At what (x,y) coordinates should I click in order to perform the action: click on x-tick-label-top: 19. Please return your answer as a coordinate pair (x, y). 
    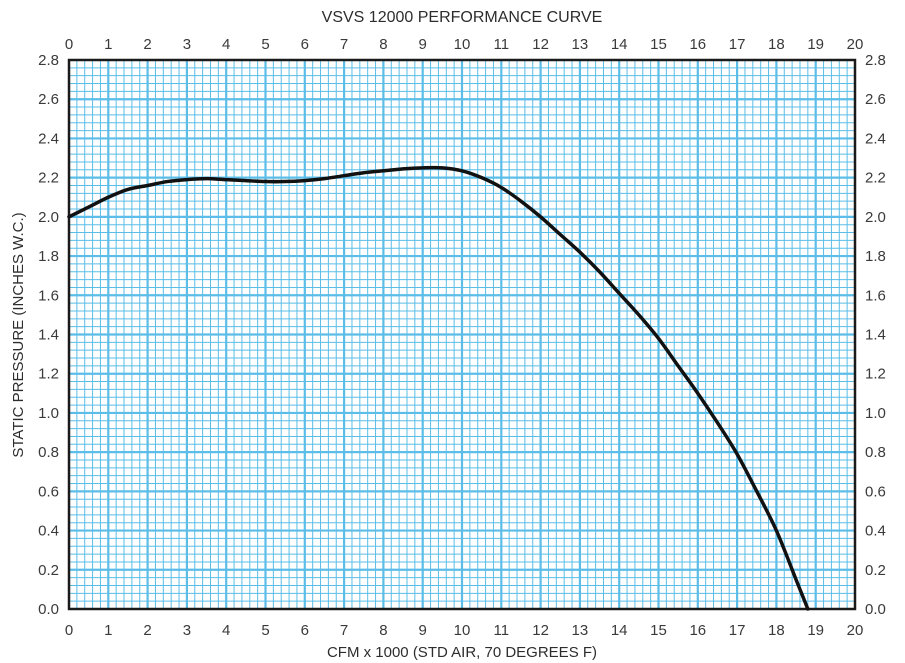
    Looking at the image, I should click on (815, 44).